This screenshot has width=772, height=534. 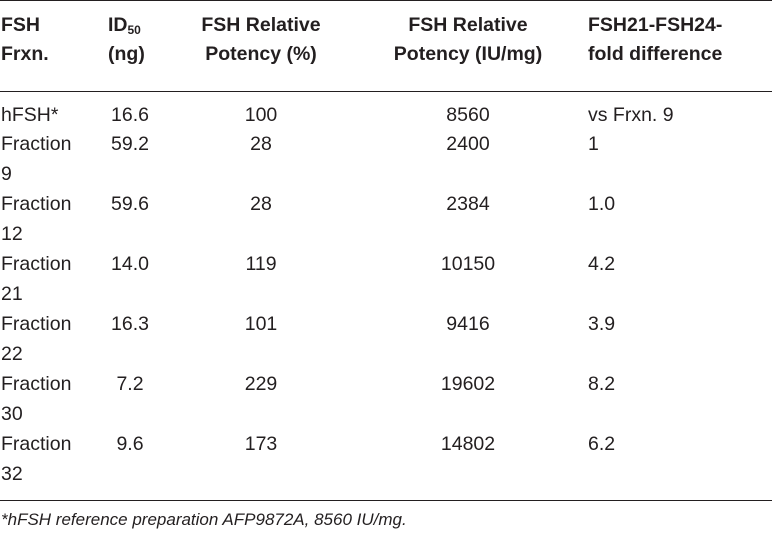 What do you see at coordinates (12, 294) in the screenshot?
I see `row-fraction-name: 21` at bounding box center [12, 294].